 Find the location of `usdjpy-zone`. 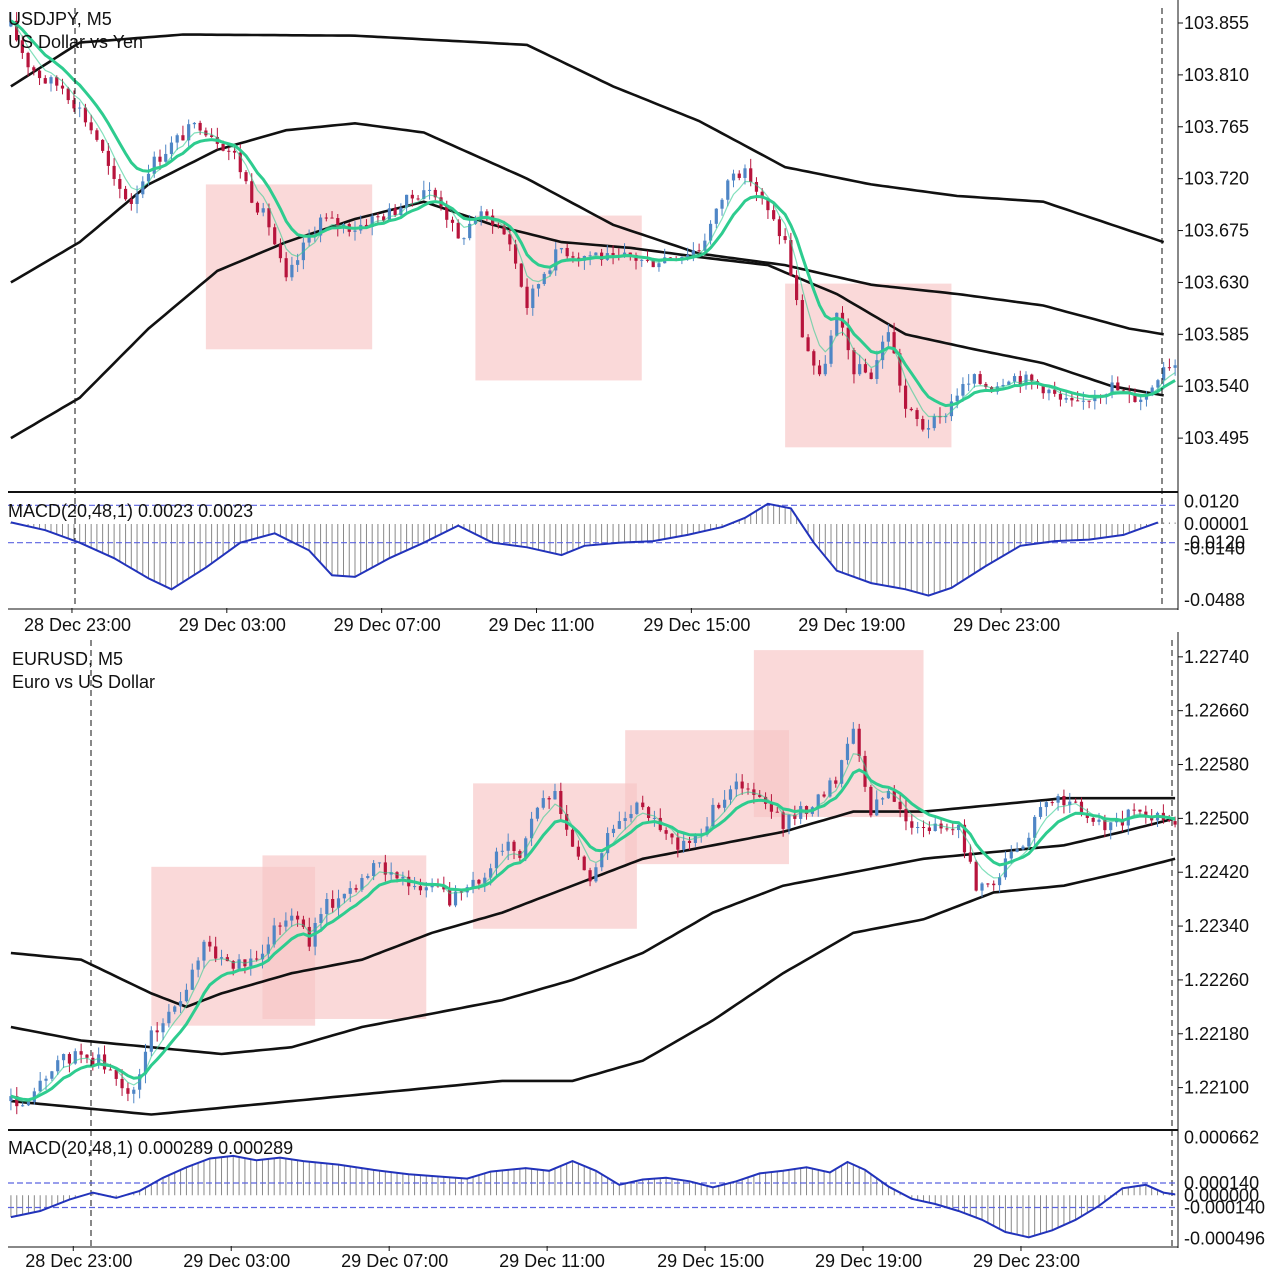

usdjpy-zone is located at coordinates (868, 365).